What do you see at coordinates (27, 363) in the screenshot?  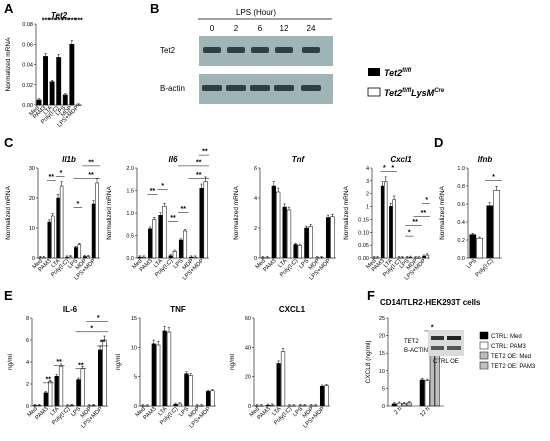 I see `y-tick-label: 4` at bounding box center [27, 363].